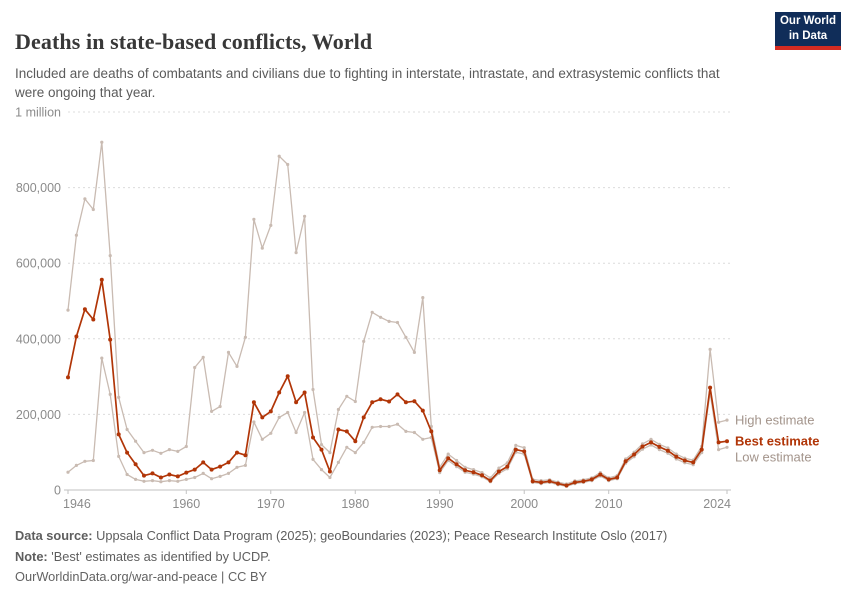  Describe the element at coordinates (440, 504) in the screenshot. I see `x-axis-tick-label: 1990` at that location.